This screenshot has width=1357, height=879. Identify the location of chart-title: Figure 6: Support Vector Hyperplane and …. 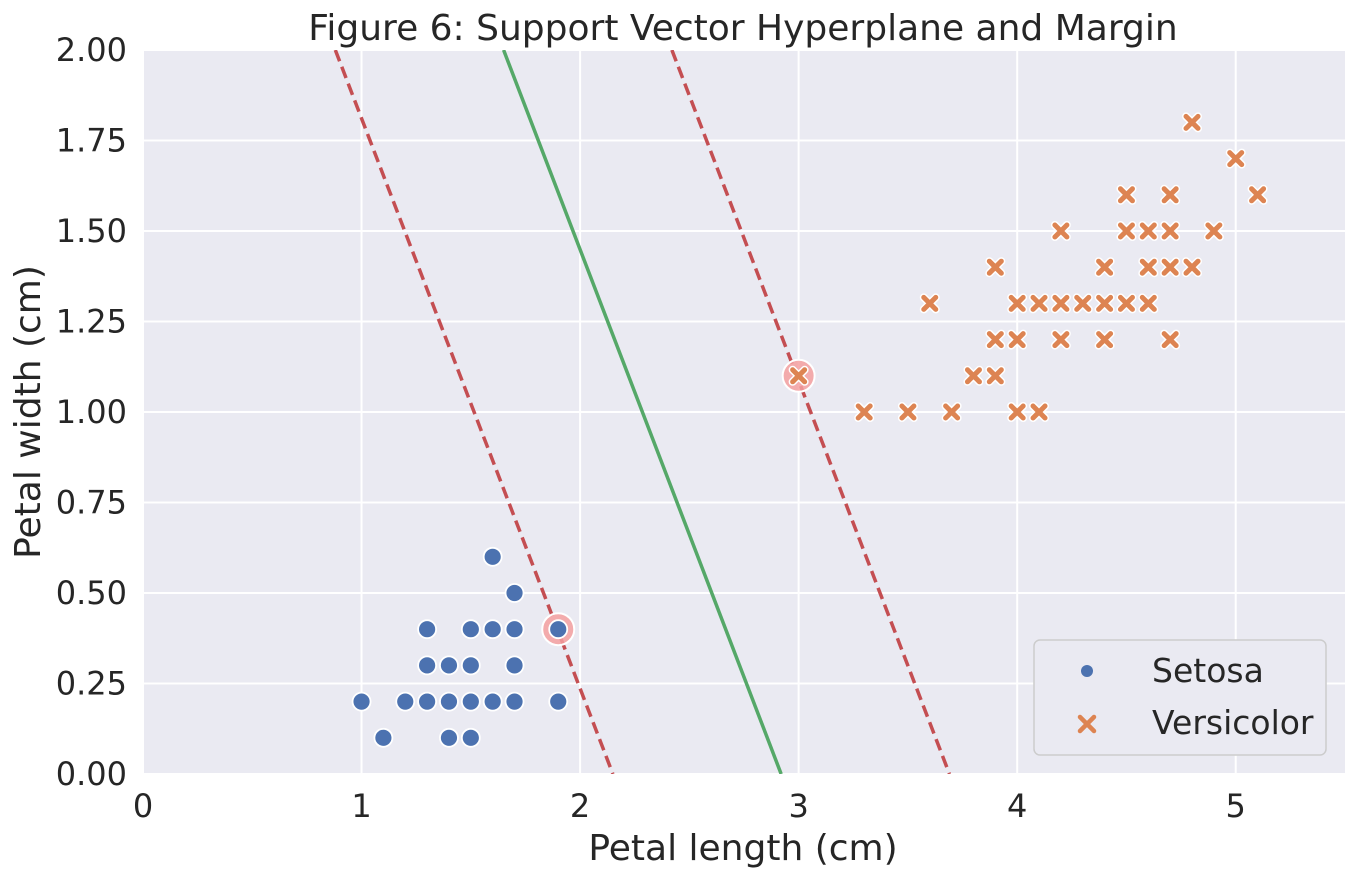
(742, 28).